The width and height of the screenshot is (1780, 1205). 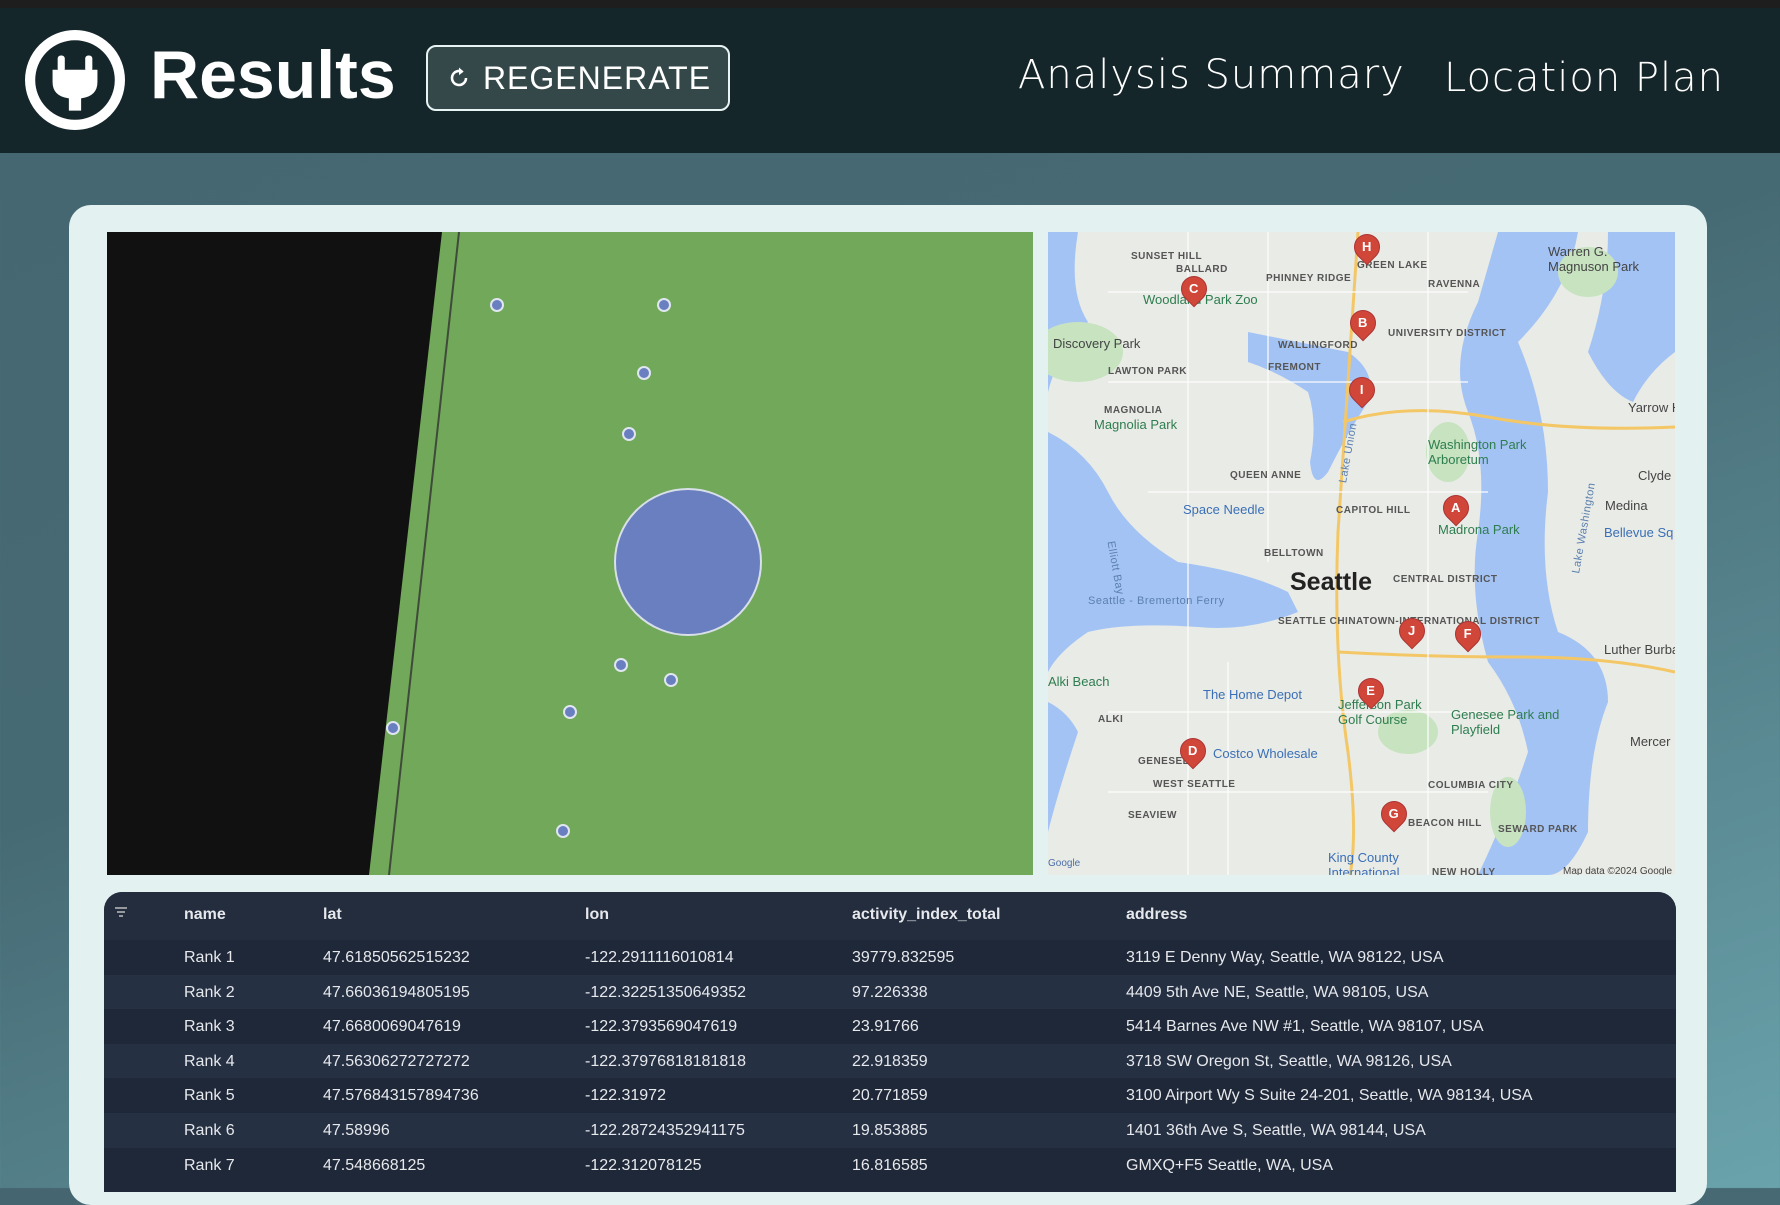 I want to click on filter-icon, so click(x=121, y=914).